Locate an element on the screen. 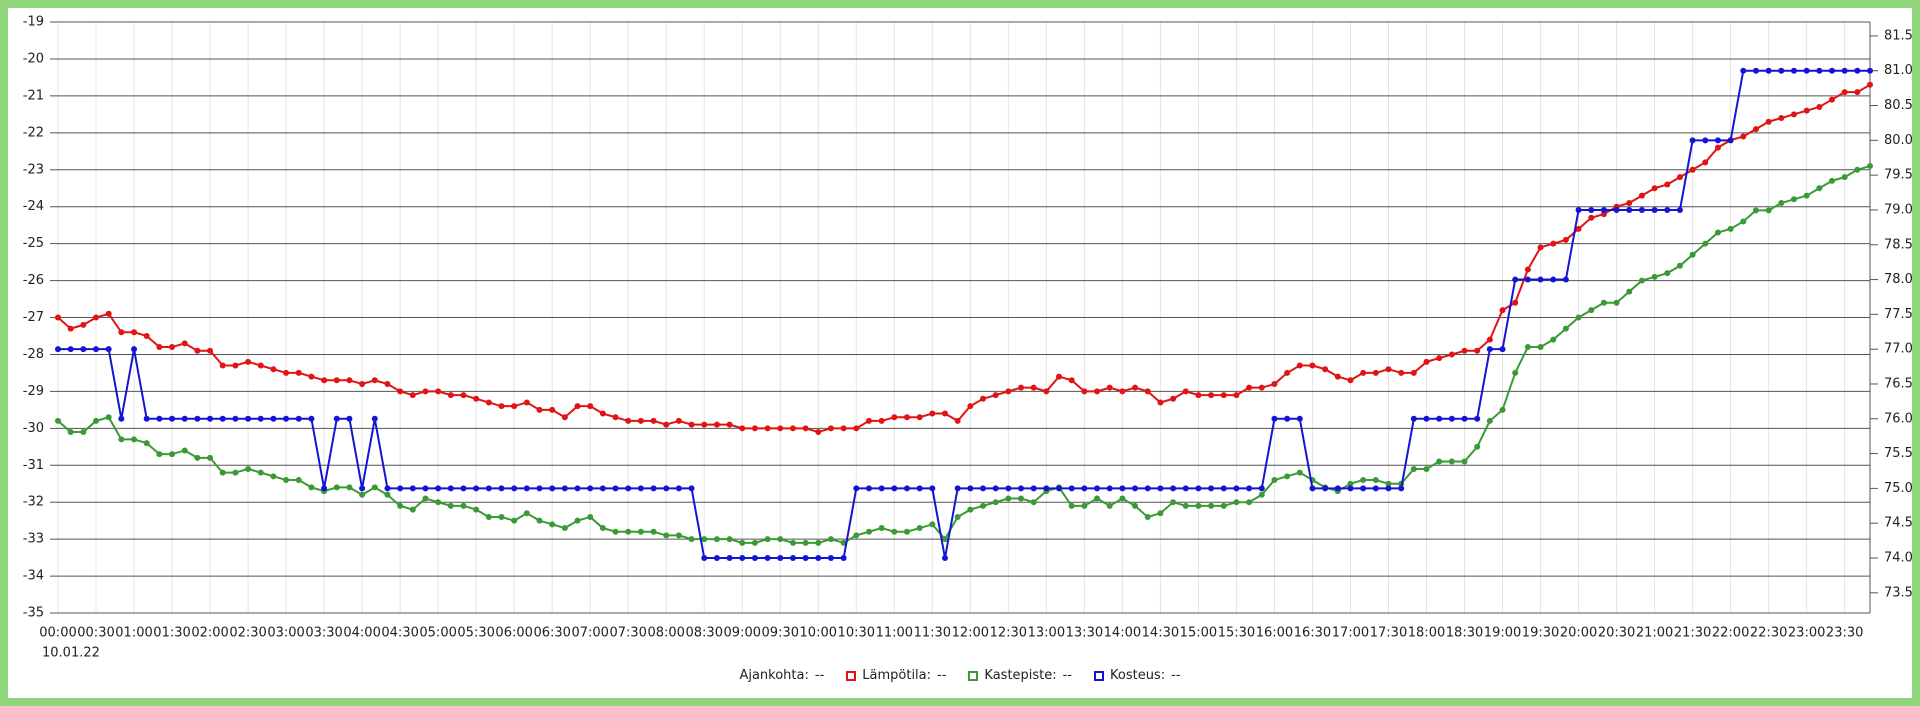  x-tick-label: 03:30 is located at coordinates (323, 633).